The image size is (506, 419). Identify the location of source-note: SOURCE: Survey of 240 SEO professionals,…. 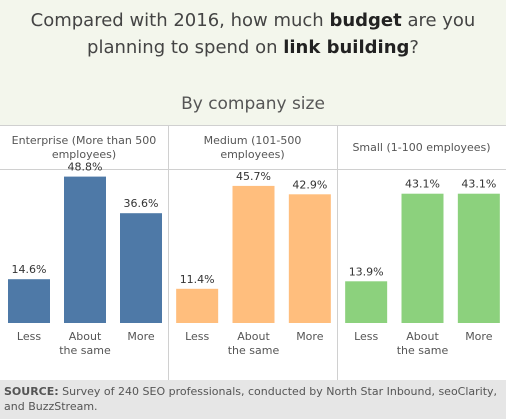
(253, 399).